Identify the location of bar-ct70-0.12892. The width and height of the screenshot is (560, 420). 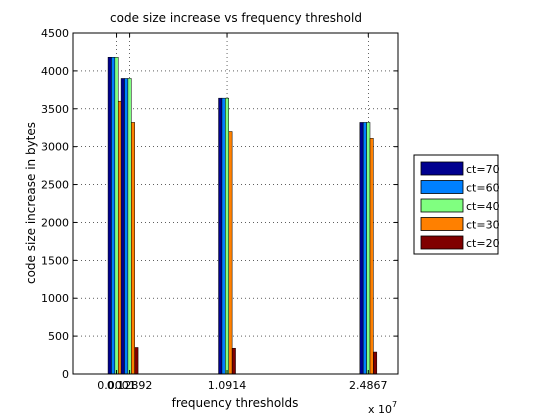
(122, 226).